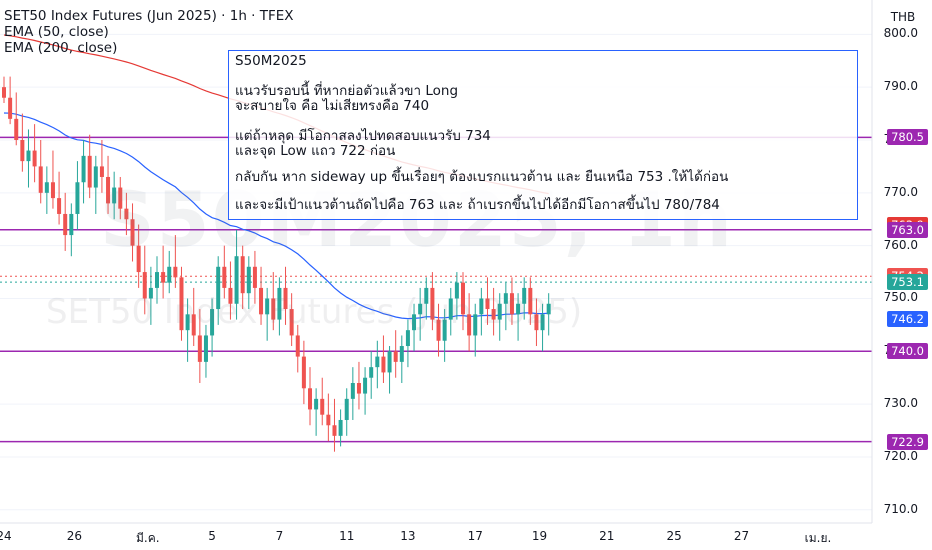 This screenshot has height=550, width=932. What do you see at coordinates (741, 536) in the screenshot?
I see `x-tick-label: 27` at bounding box center [741, 536].